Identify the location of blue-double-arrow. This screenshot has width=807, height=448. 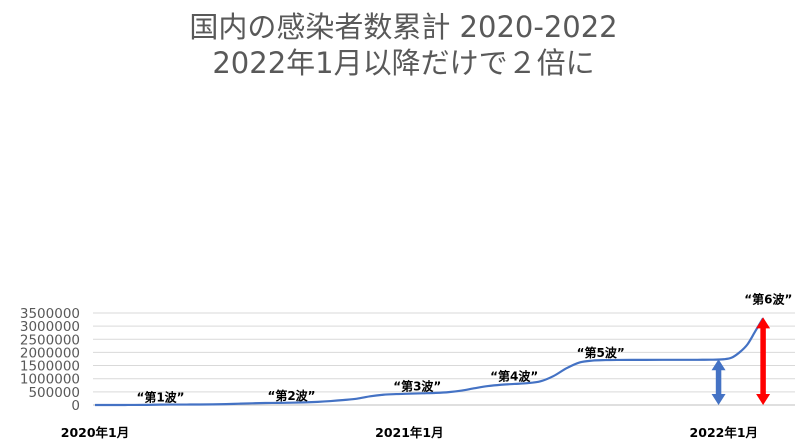
(718, 382).